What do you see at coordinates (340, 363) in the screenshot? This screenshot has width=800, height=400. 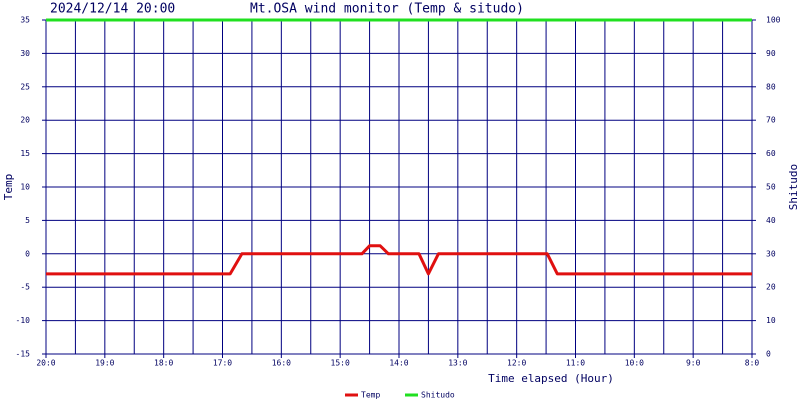 I see `x-tick-label: 15:0` at bounding box center [340, 363].